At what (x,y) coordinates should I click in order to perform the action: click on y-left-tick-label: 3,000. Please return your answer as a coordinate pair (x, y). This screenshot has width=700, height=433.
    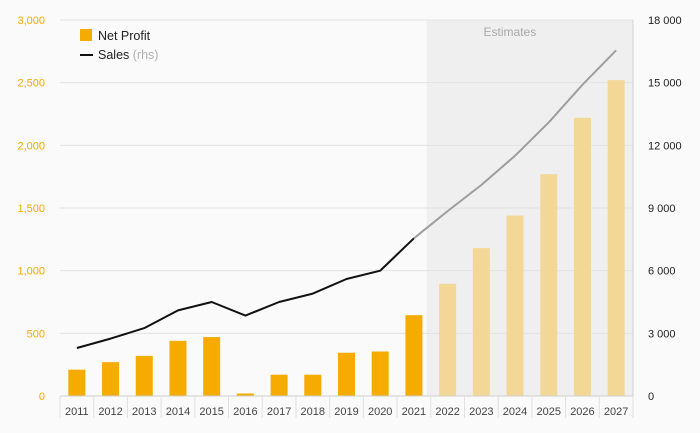
    Looking at the image, I should click on (31, 21).